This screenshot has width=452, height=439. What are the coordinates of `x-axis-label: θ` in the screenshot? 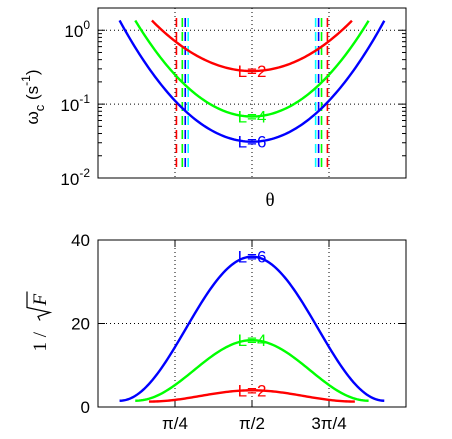 It's located at (269, 200).